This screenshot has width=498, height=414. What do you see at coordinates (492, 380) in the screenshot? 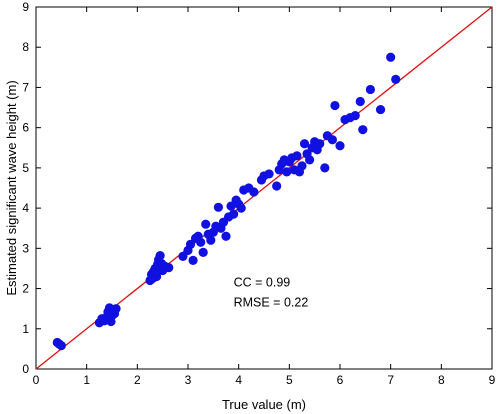
I see `x-tick-label: 9` at bounding box center [492, 380].